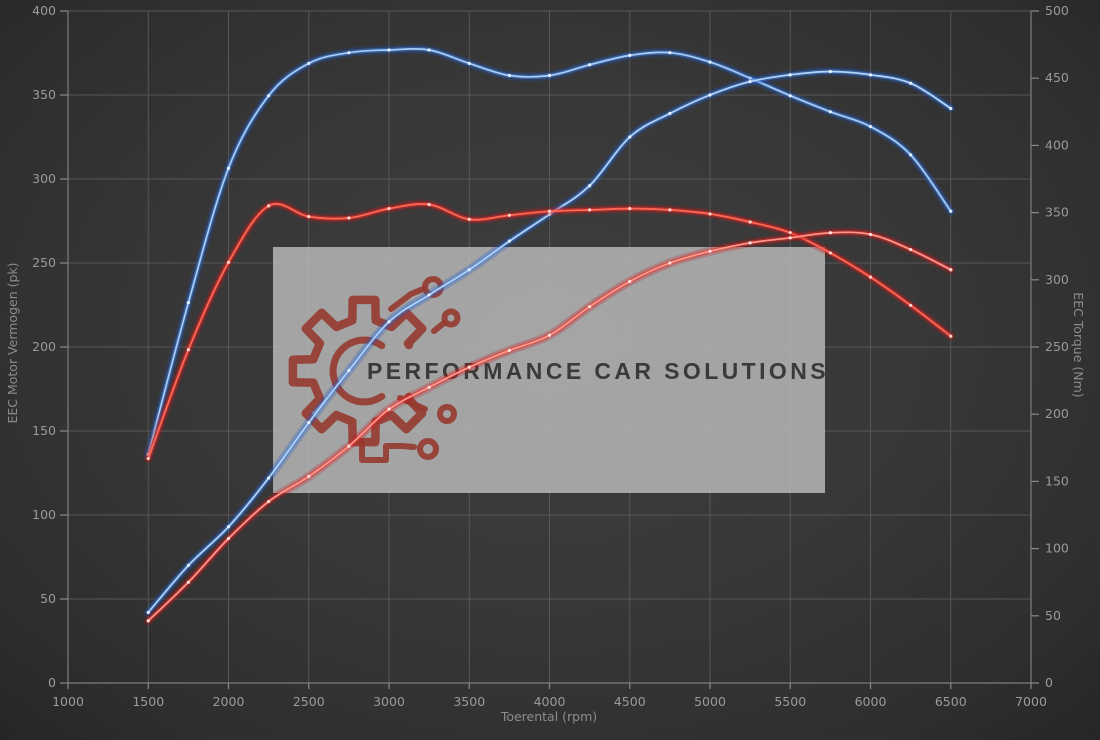 The height and width of the screenshot is (740, 1100). I want to click on y-left-tick-label: 150, so click(44, 430).